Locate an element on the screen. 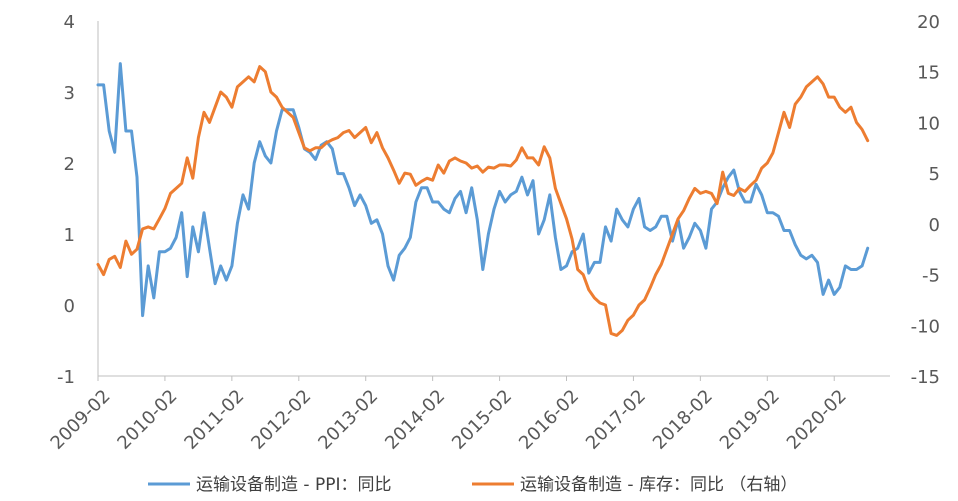 The height and width of the screenshot is (501, 958). right-y-tick-label: -5 is located at coordinates (931, 276).